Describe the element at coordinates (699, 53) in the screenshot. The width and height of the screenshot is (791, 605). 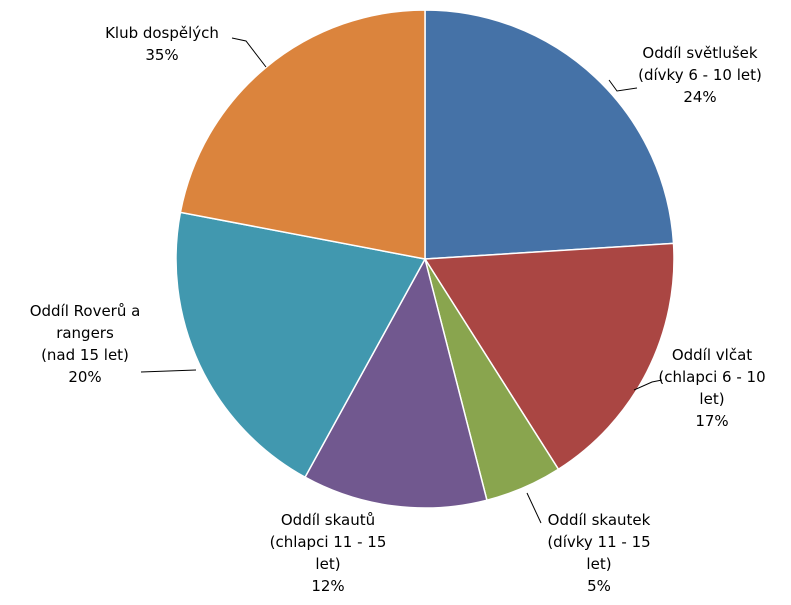
I see `slice-category-label: Oddíl světlušek` at that location.